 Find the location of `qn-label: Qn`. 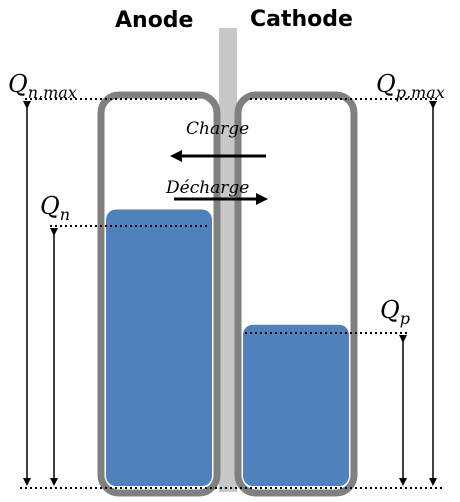

qn-label: Qn is located at coordinates (55, 208).